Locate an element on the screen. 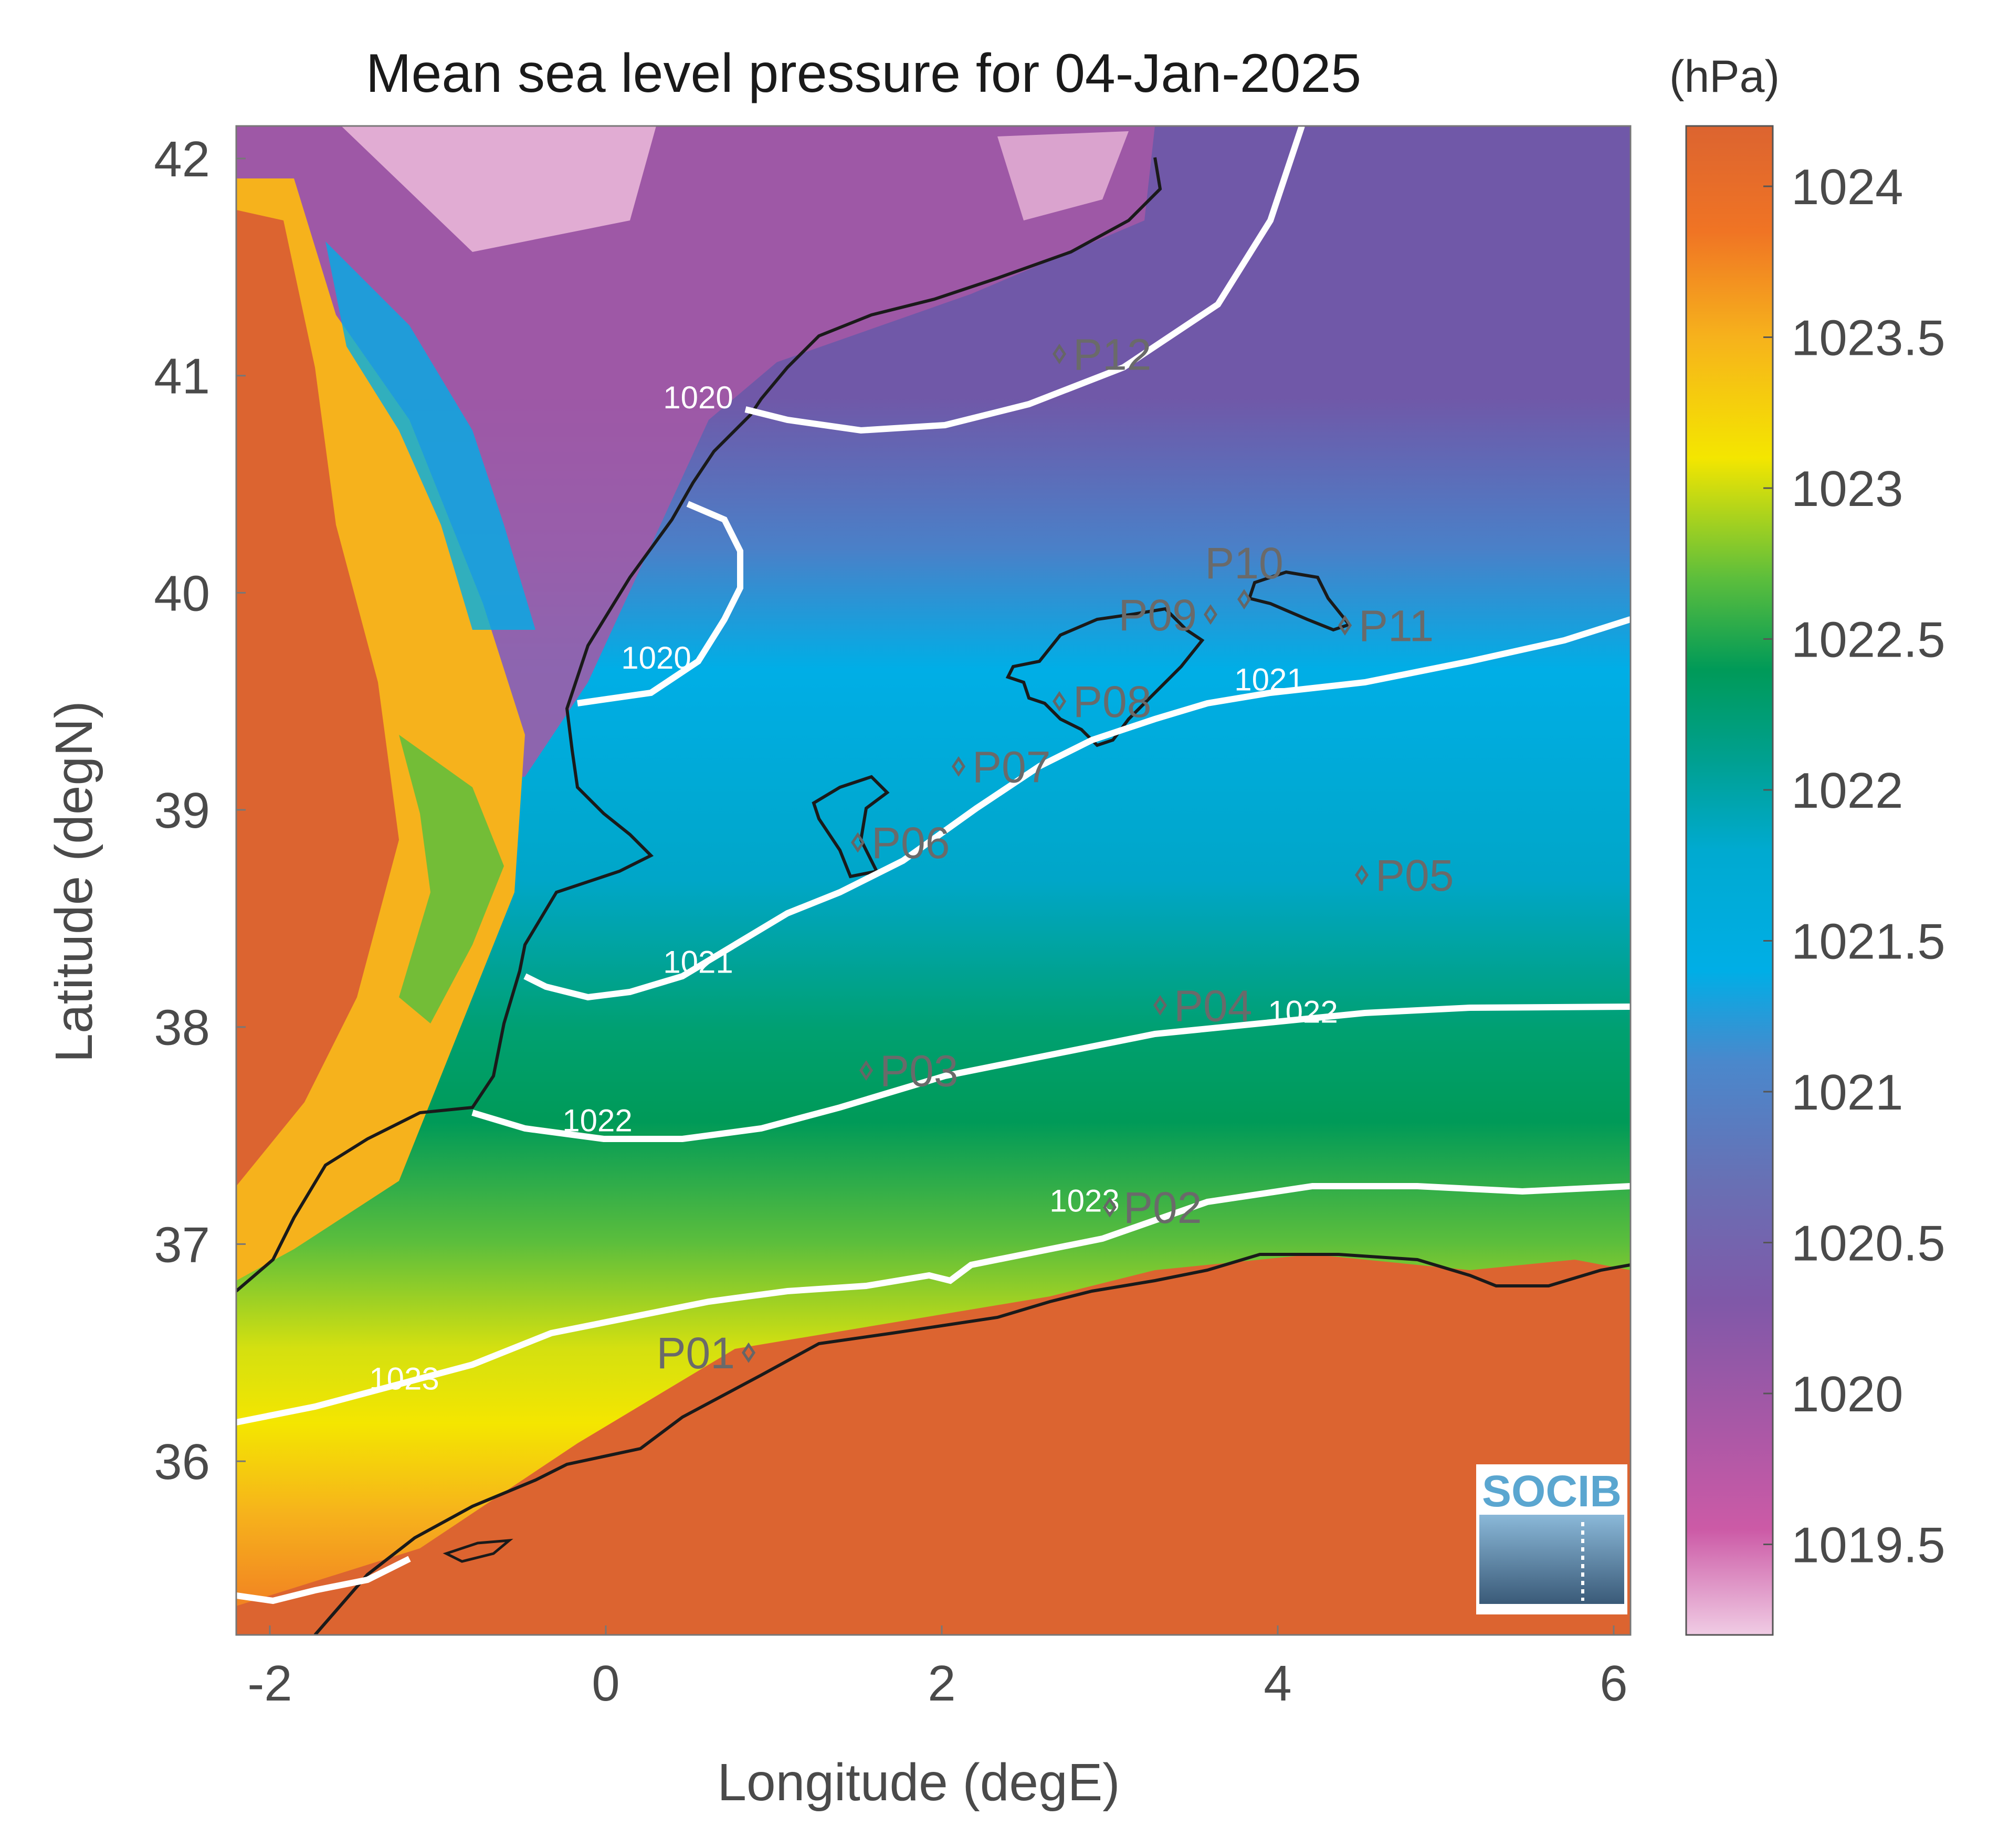 This screenshot has width=2009, height=1848. colorbar-tick-label: 1022 is located at coordinates (1847, 791).